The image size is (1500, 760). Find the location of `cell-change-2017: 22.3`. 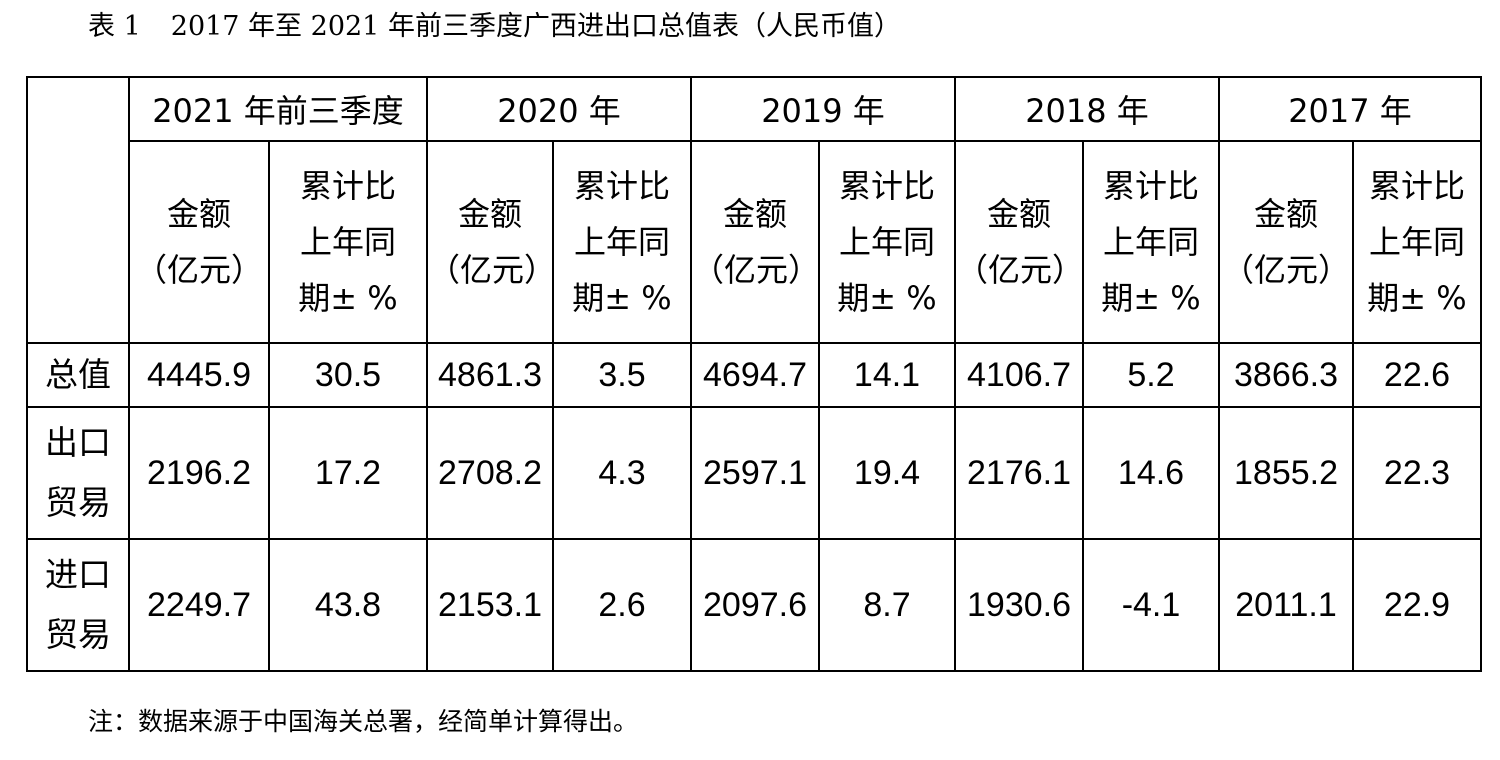

cell-change-2017: 22.3 is located at coordinates (1417, 473).